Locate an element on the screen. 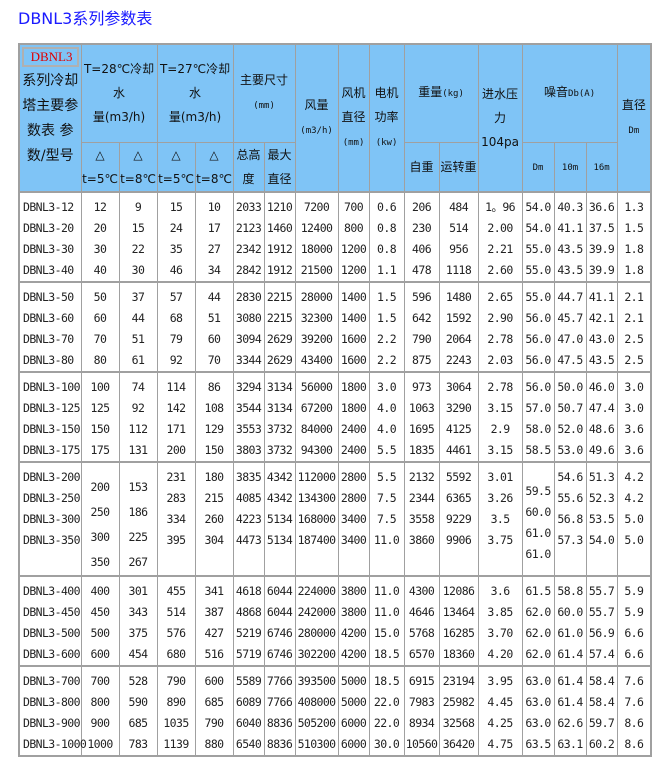 The height and width of the screenshot is (757, 665). value-cell: 44 51 60 70 is located at coordinates (214, 326).